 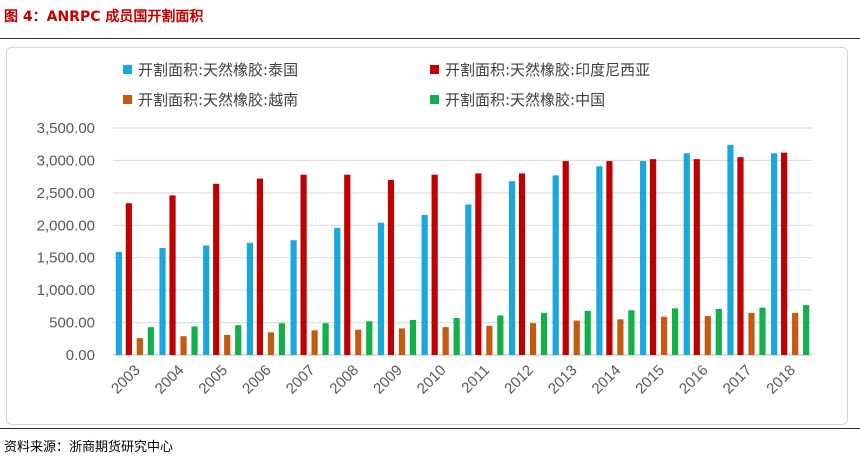 I want to click on x-tick-label: 2003, so click(x=126, y=380).